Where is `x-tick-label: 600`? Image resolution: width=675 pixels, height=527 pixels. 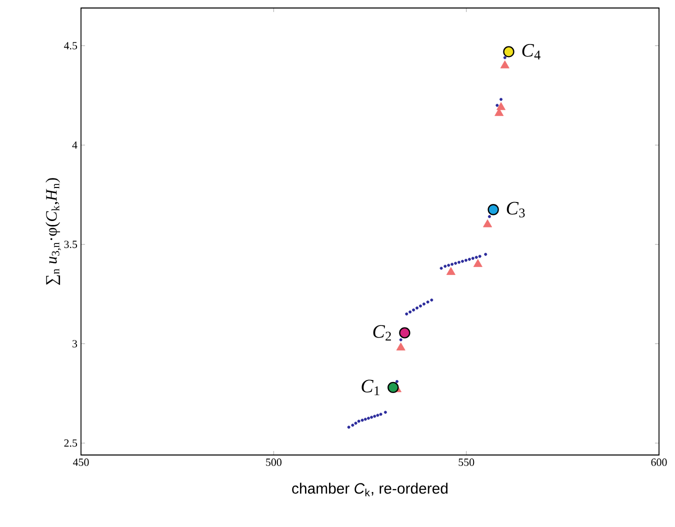 x-tick-label: 600 is located at coordinates (659, 462).